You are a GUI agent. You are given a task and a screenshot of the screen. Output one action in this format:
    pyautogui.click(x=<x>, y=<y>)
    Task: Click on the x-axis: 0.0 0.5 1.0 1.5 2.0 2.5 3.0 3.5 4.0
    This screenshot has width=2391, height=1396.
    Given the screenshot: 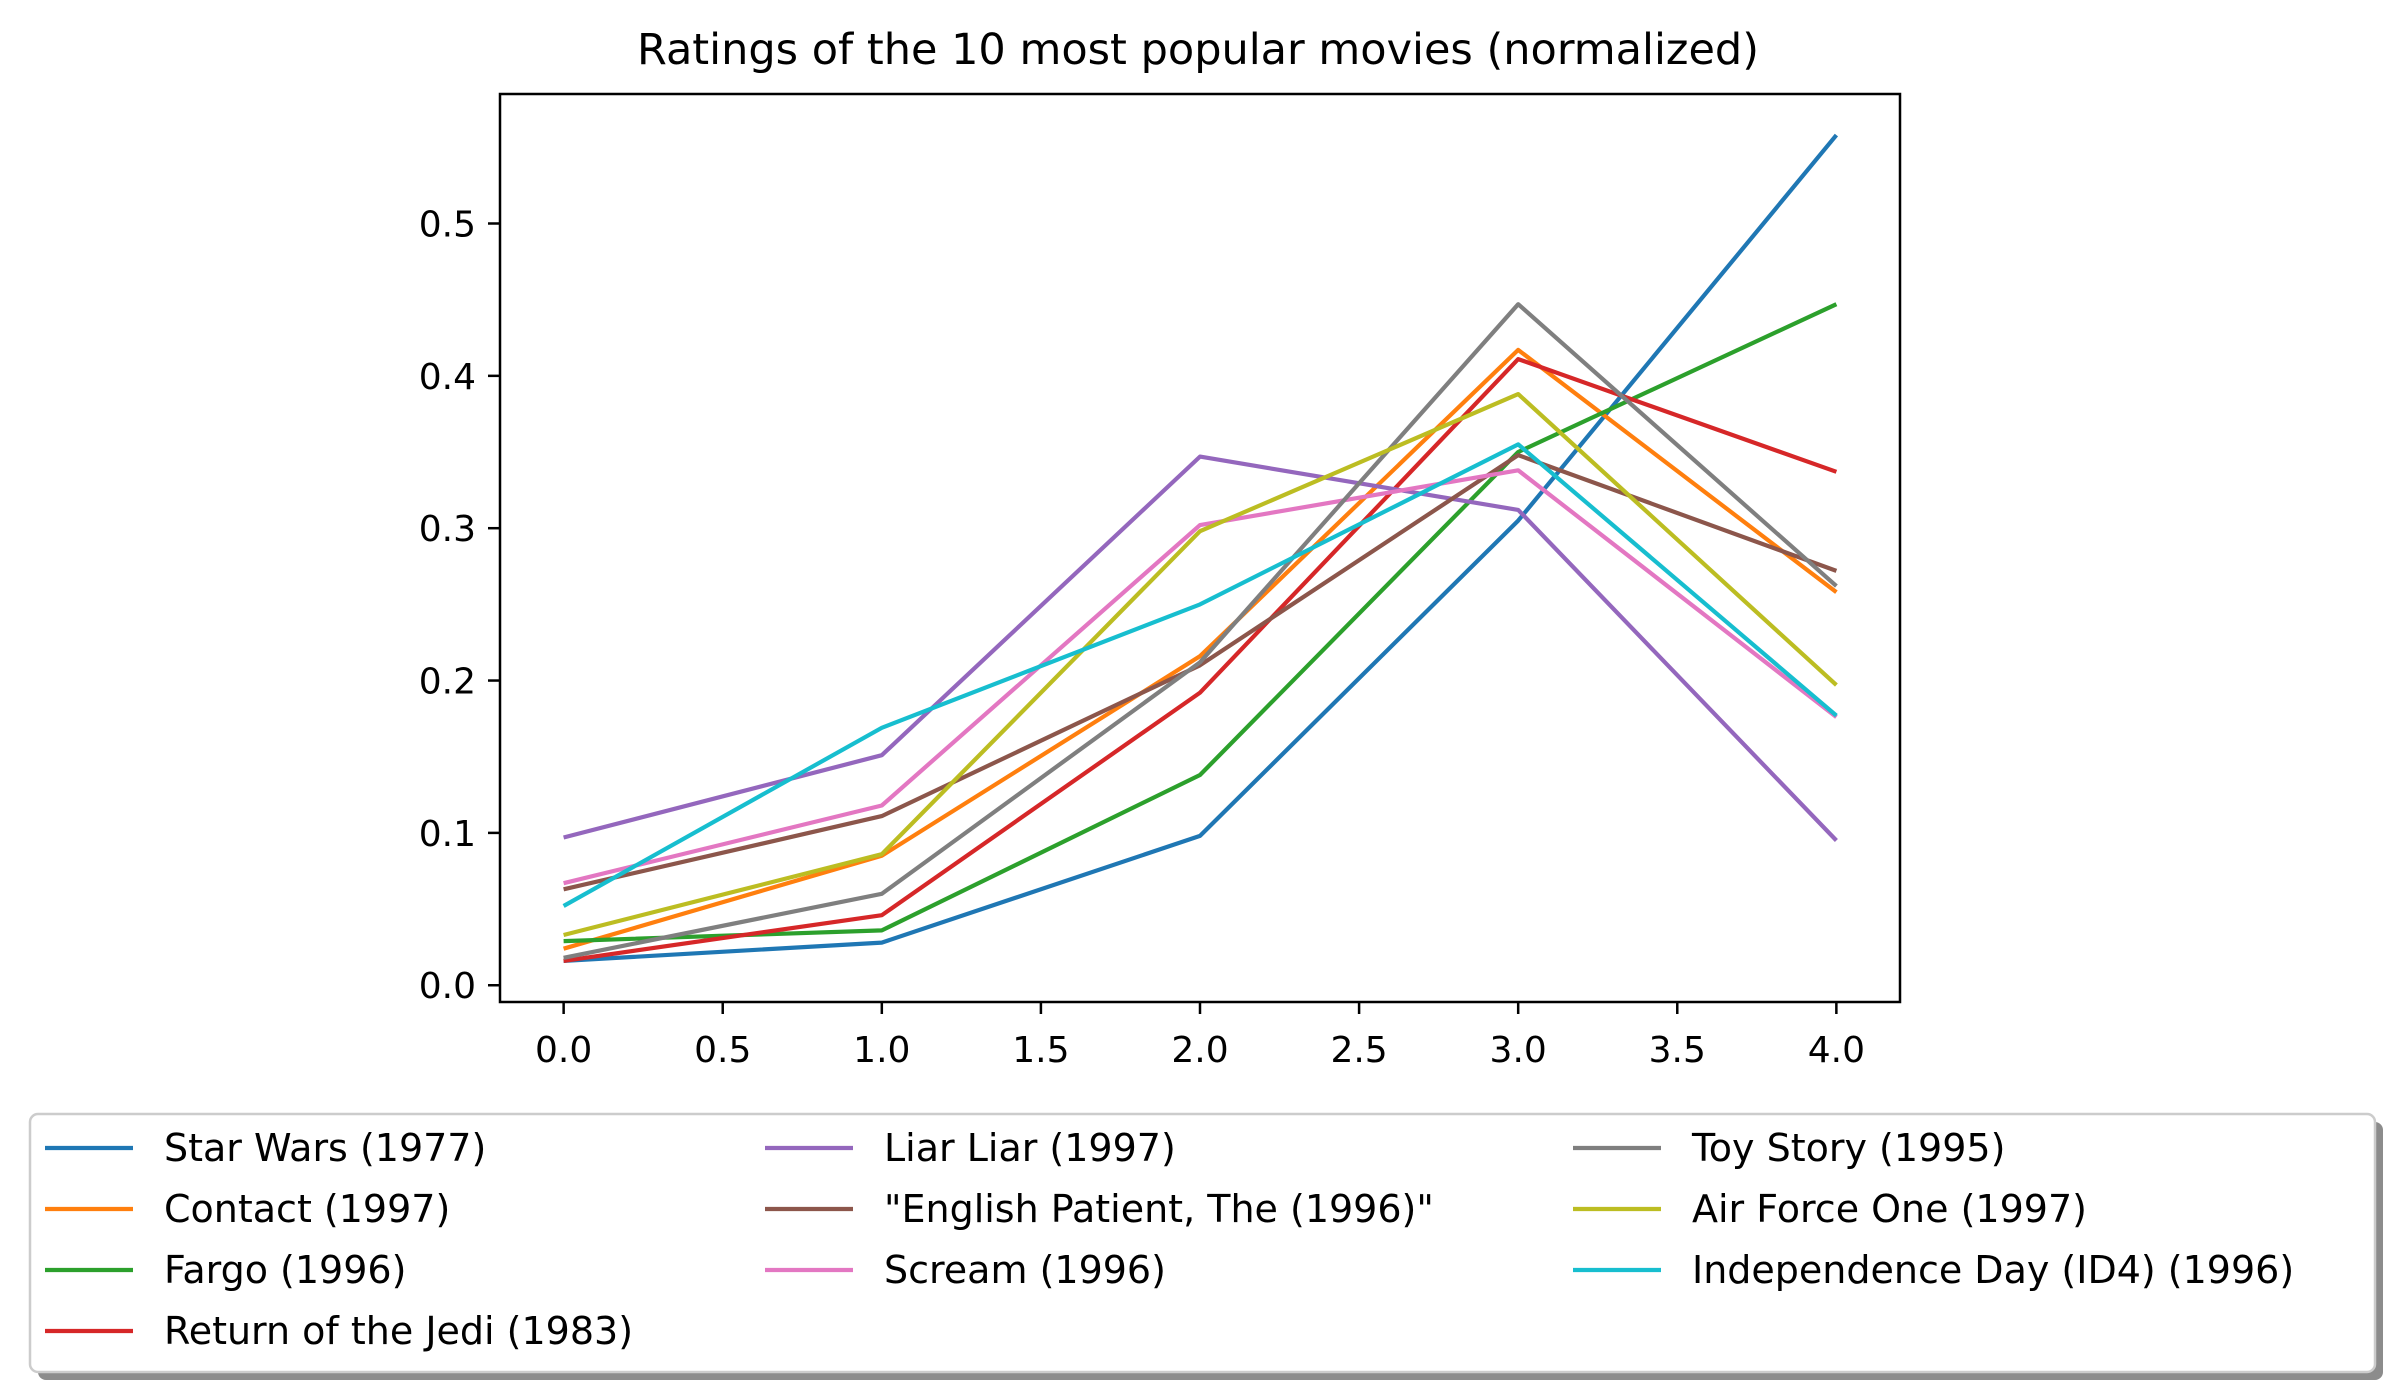 What is the action you would take?
    pyautogui.click(x=1200, y=1036)
    